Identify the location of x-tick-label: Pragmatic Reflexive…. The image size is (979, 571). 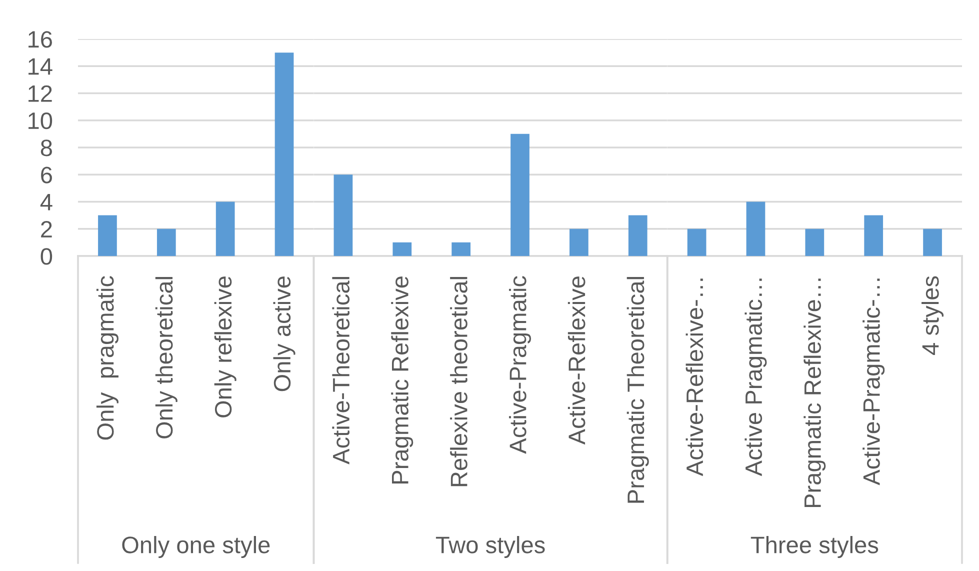
(815, 393).